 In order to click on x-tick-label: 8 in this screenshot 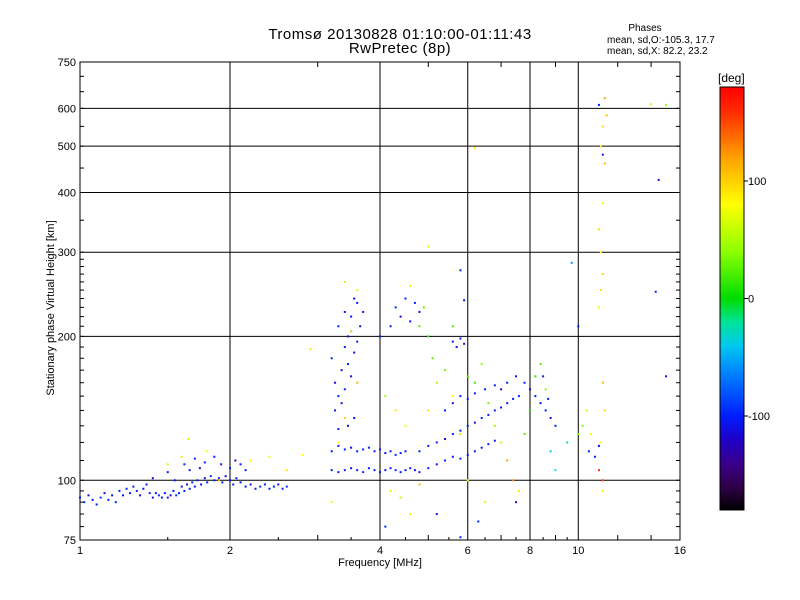, I will do `click(530, 551)`.